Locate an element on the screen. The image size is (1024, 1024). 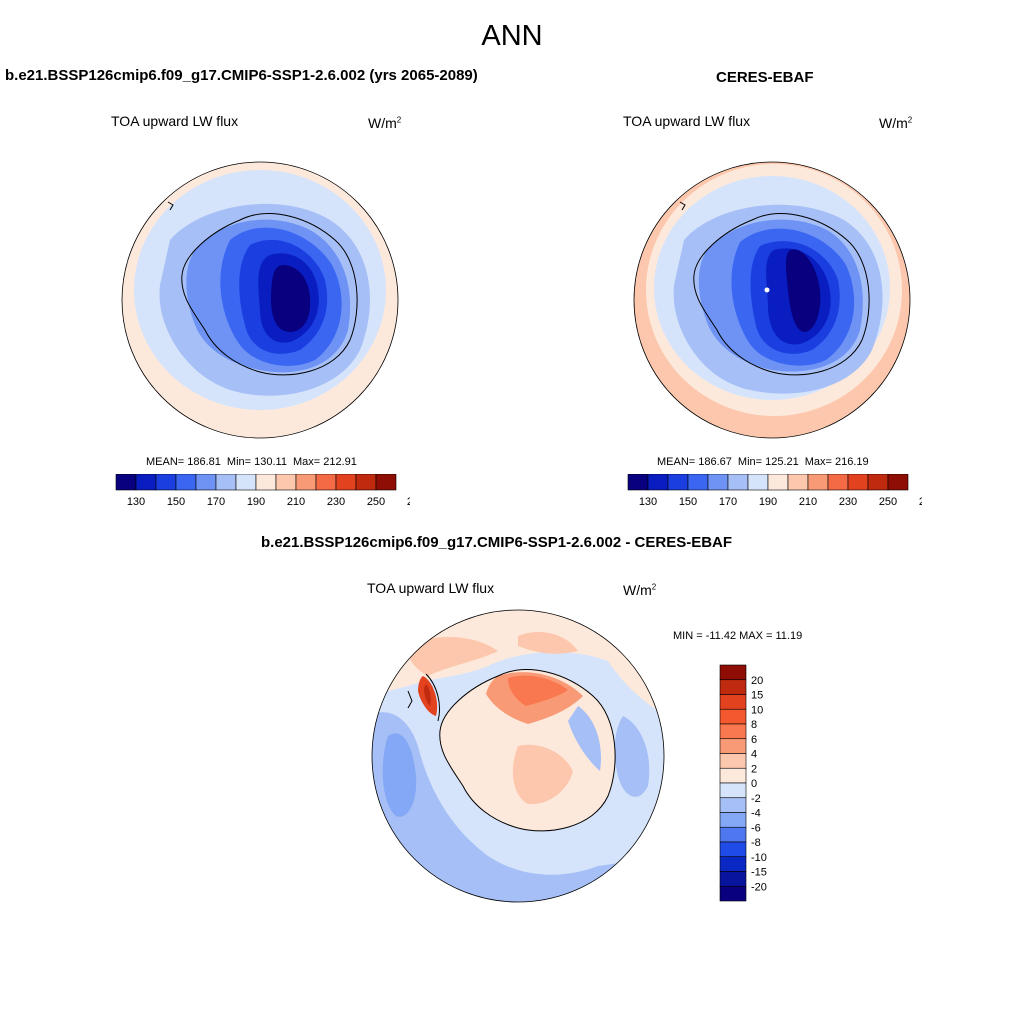
main-title: ANN is located at coordinates (512, 36).